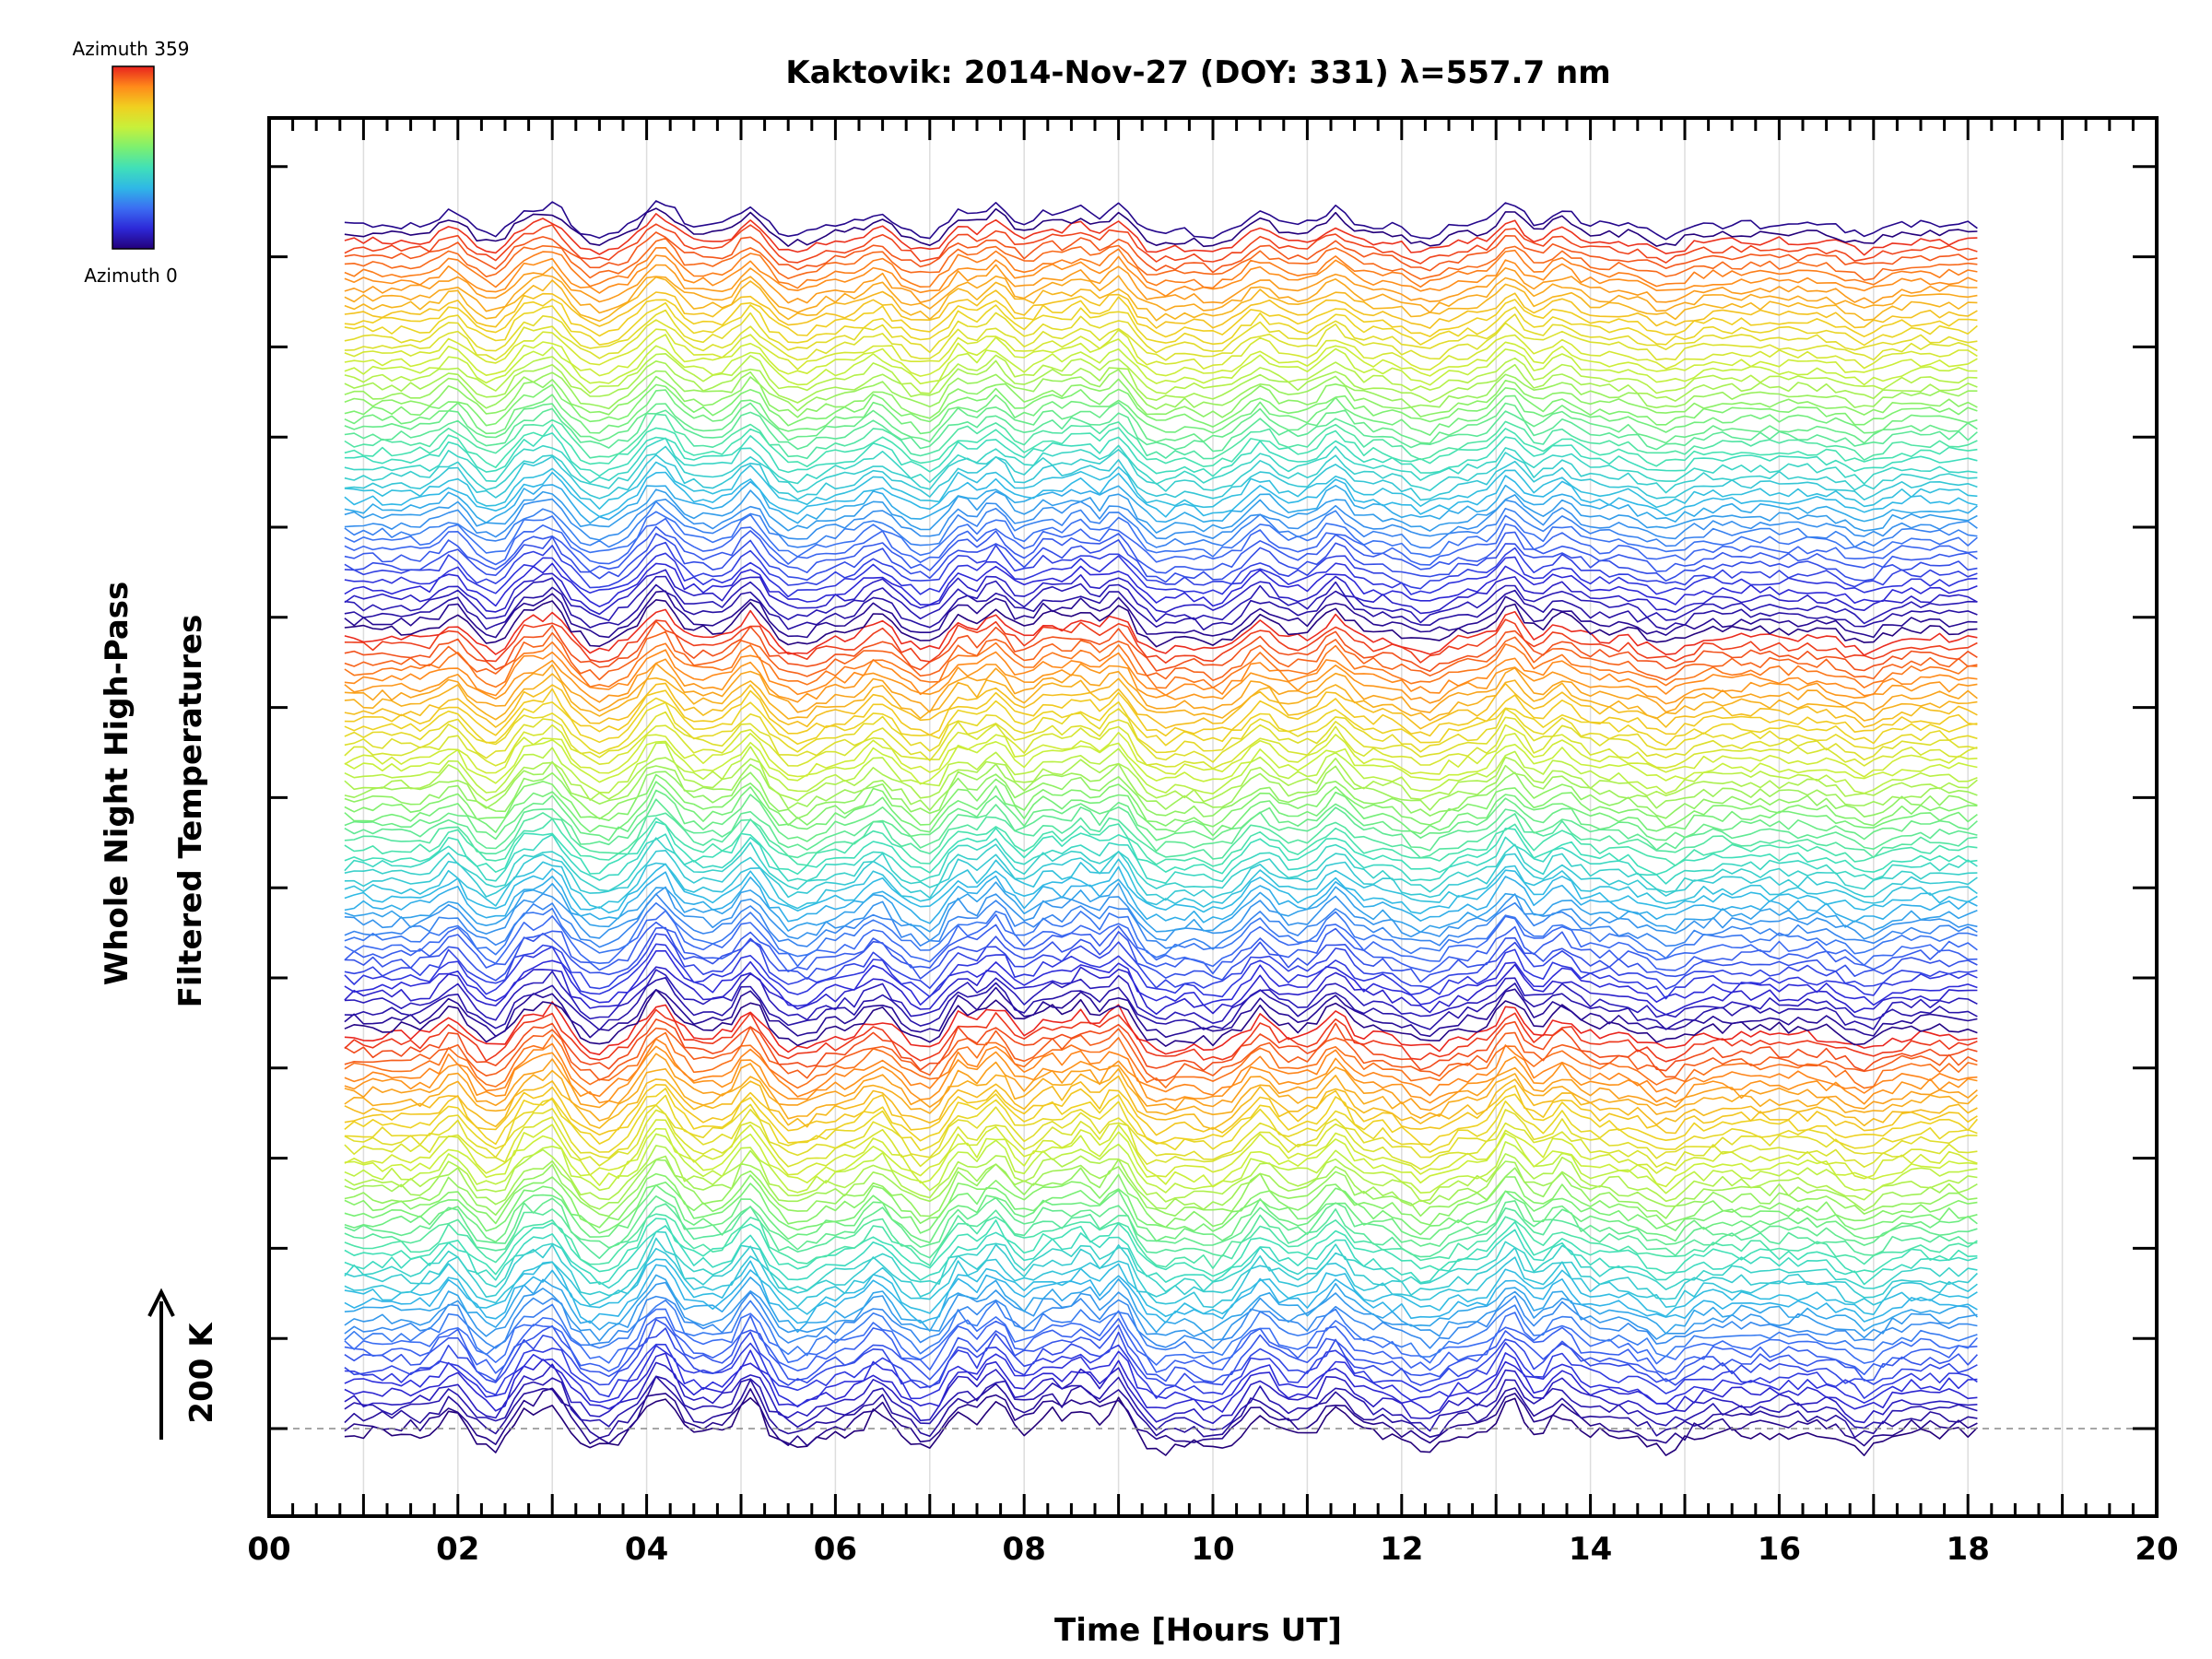 Image resolution: width=2212 pixels, height=1659 pixels. Describe the element at coordinates (1590, 1549) in the screenshot. I see `x-tick-label: 14` at that location.